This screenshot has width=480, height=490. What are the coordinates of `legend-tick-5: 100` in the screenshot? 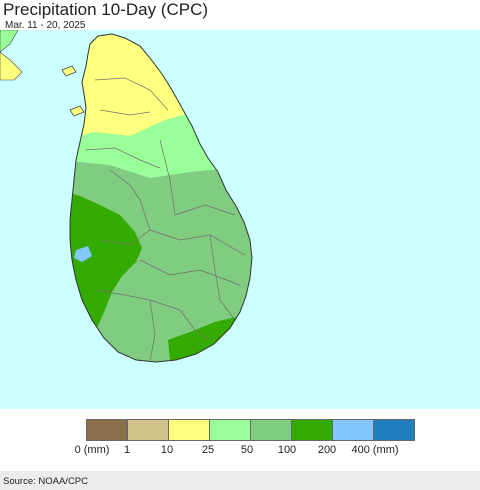 It's located at (287, 450).